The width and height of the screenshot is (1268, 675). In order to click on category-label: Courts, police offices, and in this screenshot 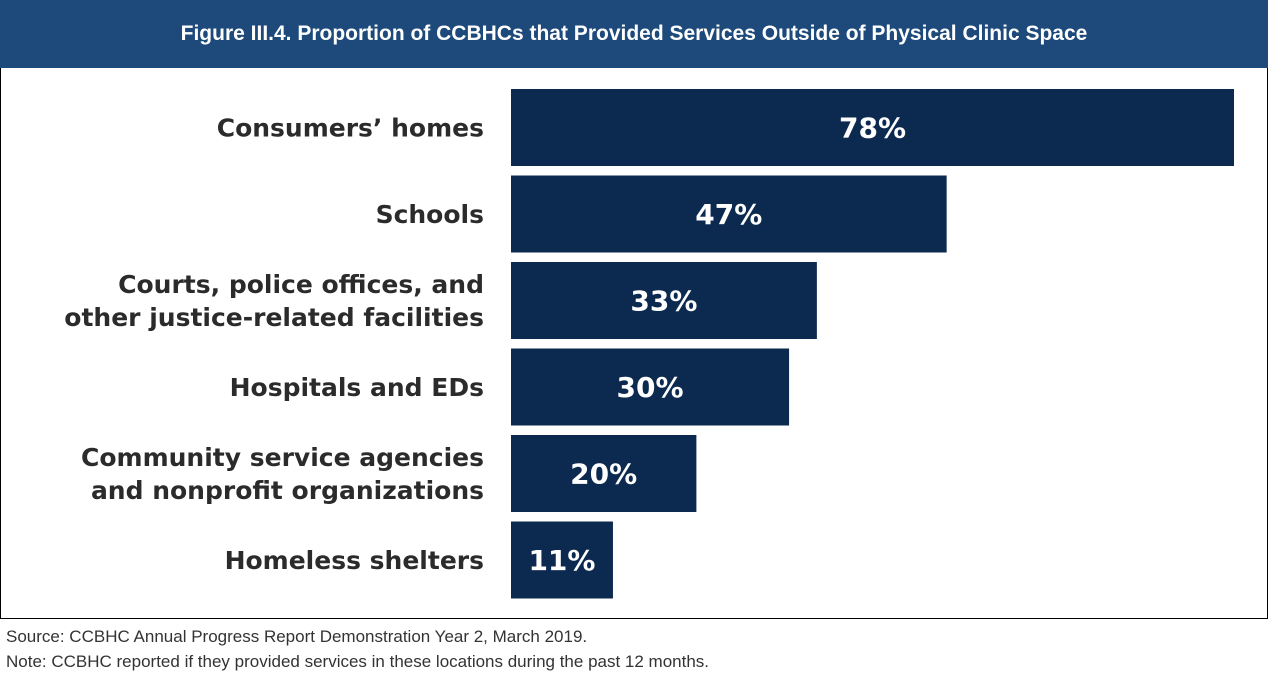, I will do `click(301, 284)`.